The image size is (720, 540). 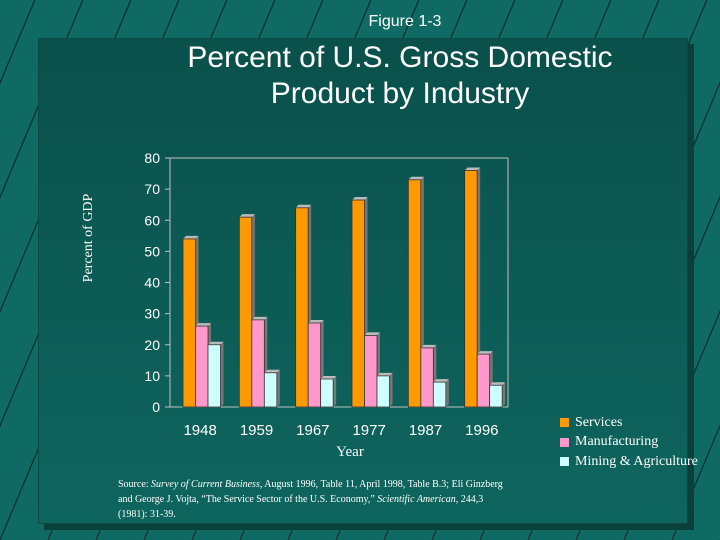 What do you see at coordinates (302, 307) in the screenshot?
I see `bar-services-1967` at bounding box center [302, 307].